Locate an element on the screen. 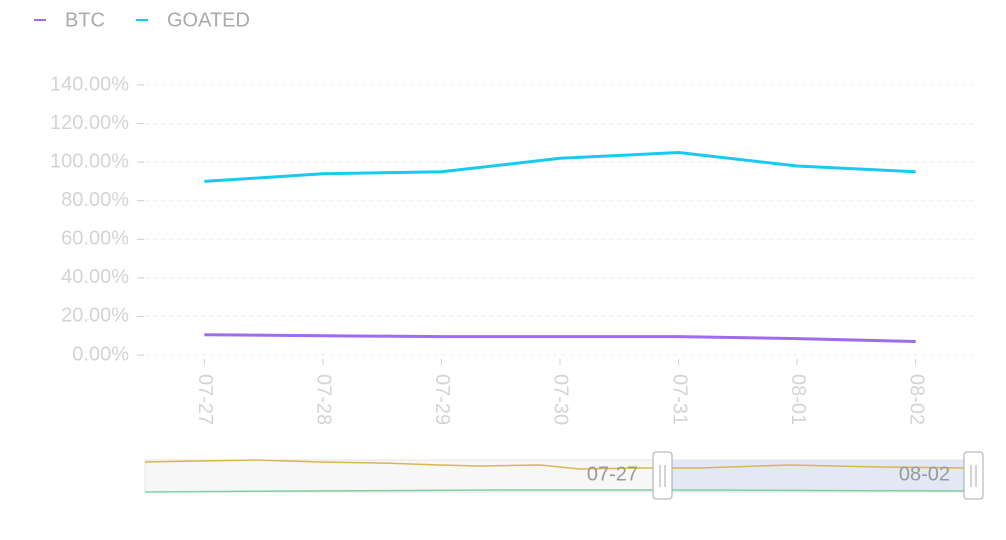 The image size is (1006, 540). x-tick-label: 07-28 is located at coordinates (324, 399).